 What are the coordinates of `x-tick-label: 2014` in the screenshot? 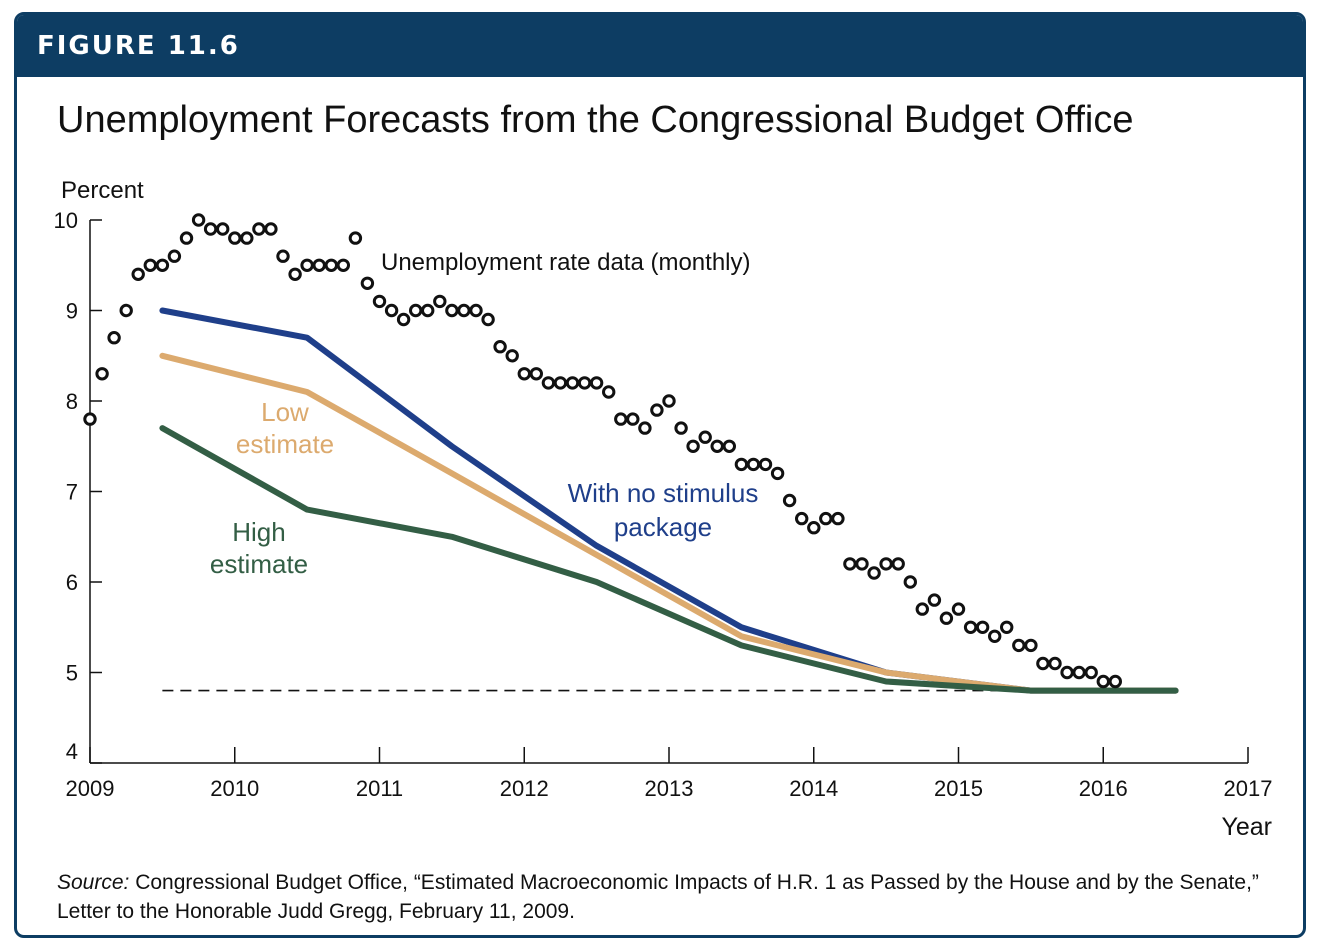 It's located at (813, 788).